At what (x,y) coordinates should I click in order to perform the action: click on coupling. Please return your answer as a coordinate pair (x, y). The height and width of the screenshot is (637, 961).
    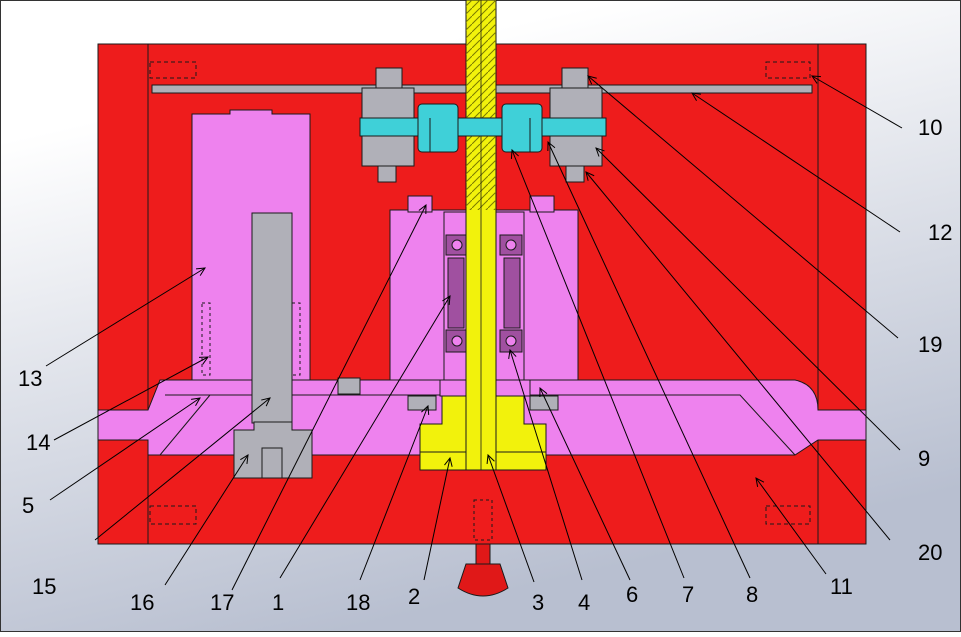
    Looking at the image, I should click on (483, 128).